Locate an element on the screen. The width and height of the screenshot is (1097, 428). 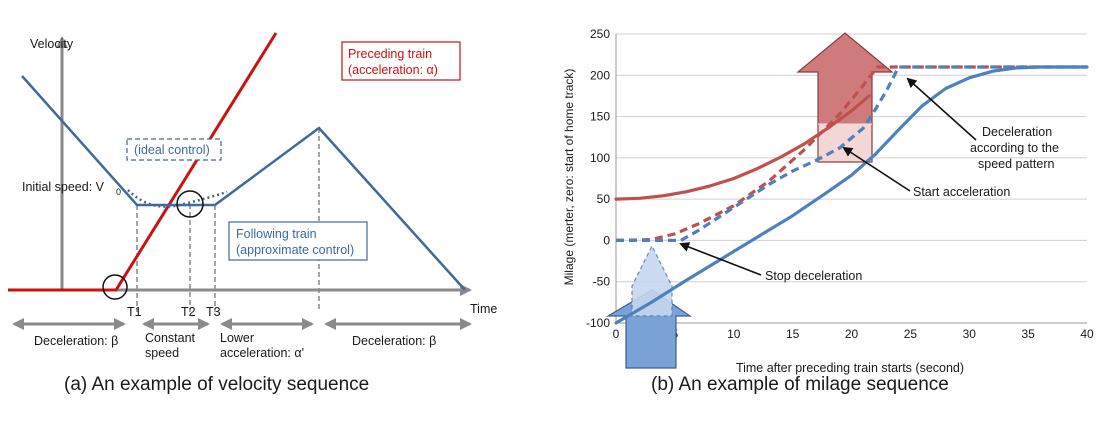
label-dec-pattern-2: according to the is located at coordinates (1014, 148).